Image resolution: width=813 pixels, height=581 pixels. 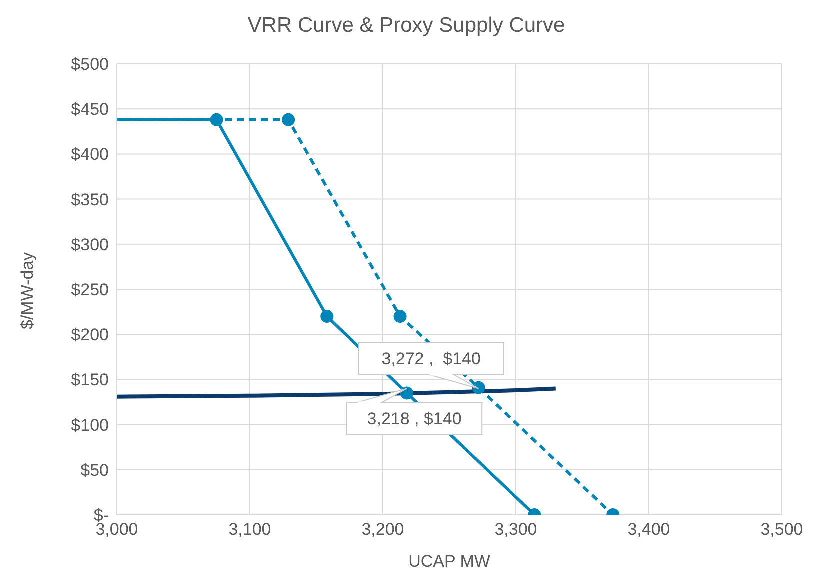 I want to click on y-tick-label: $200, so click(x=90, y=335).